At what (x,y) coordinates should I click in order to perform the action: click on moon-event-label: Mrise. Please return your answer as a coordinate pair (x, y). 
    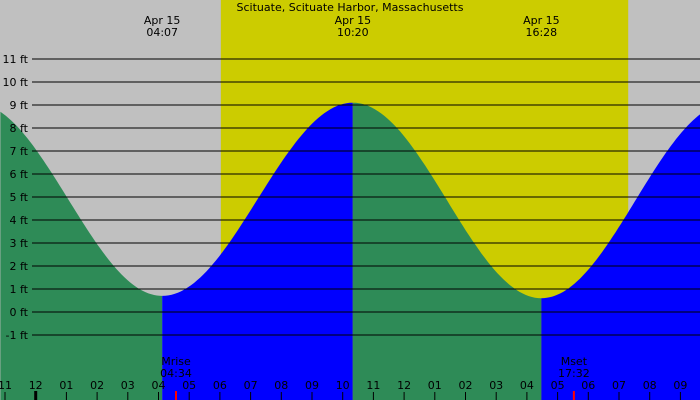
    Looking at the image, I should click on (176, 361).